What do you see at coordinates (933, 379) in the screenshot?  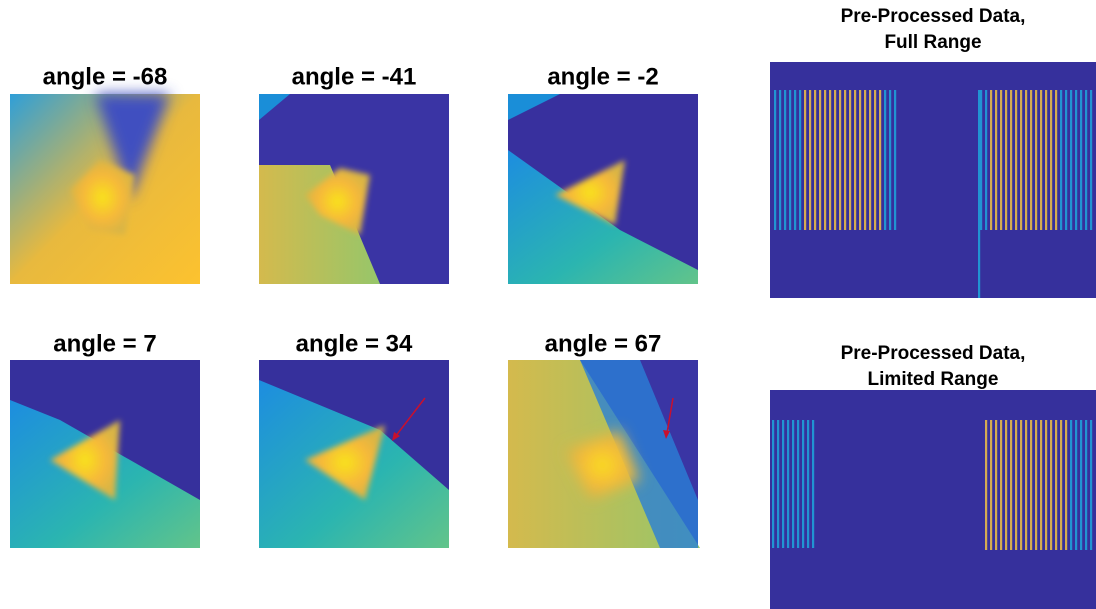 I see `panel-title: Limited Range` at bounding box center [933, 379].